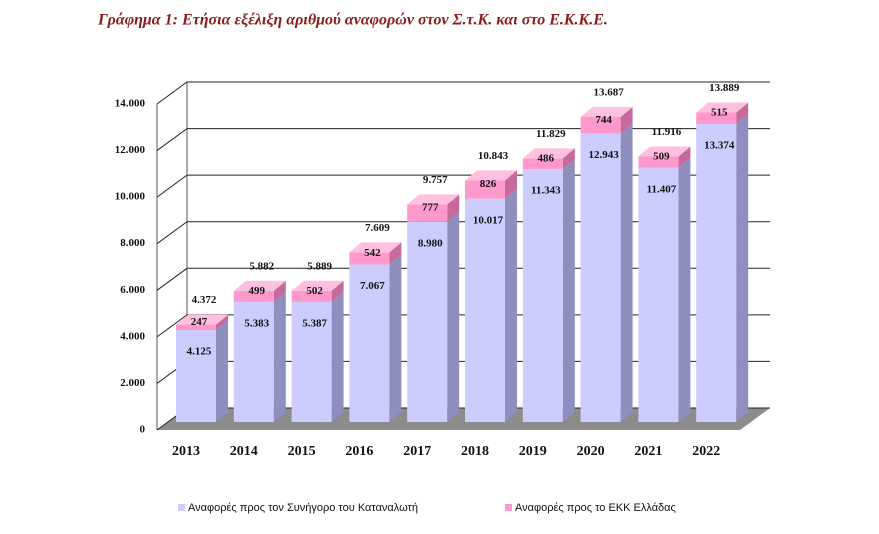  What do you see at coordinates (132, 290) in the screenshot?
I see `y-tick-label: 6.000` at bounding box center [132, 290].